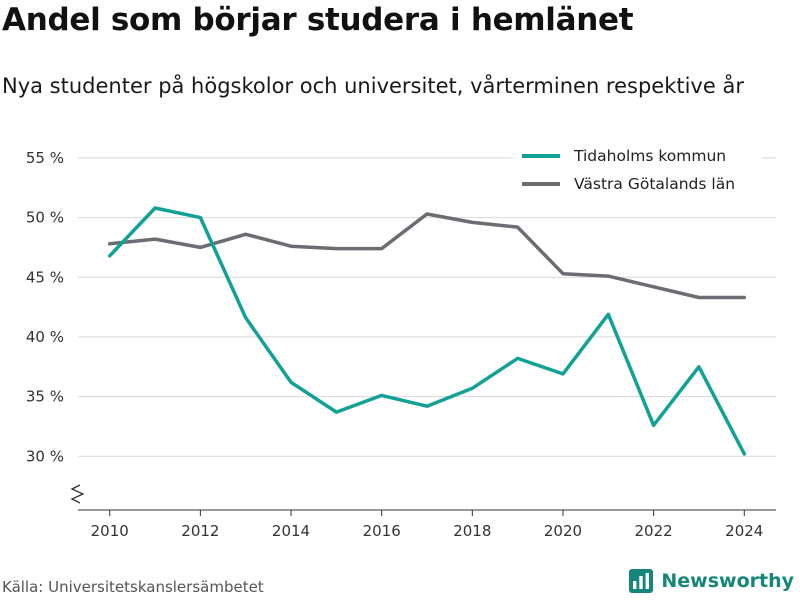  I want to click on brand-name: Newsworthy, so click(727, 581).